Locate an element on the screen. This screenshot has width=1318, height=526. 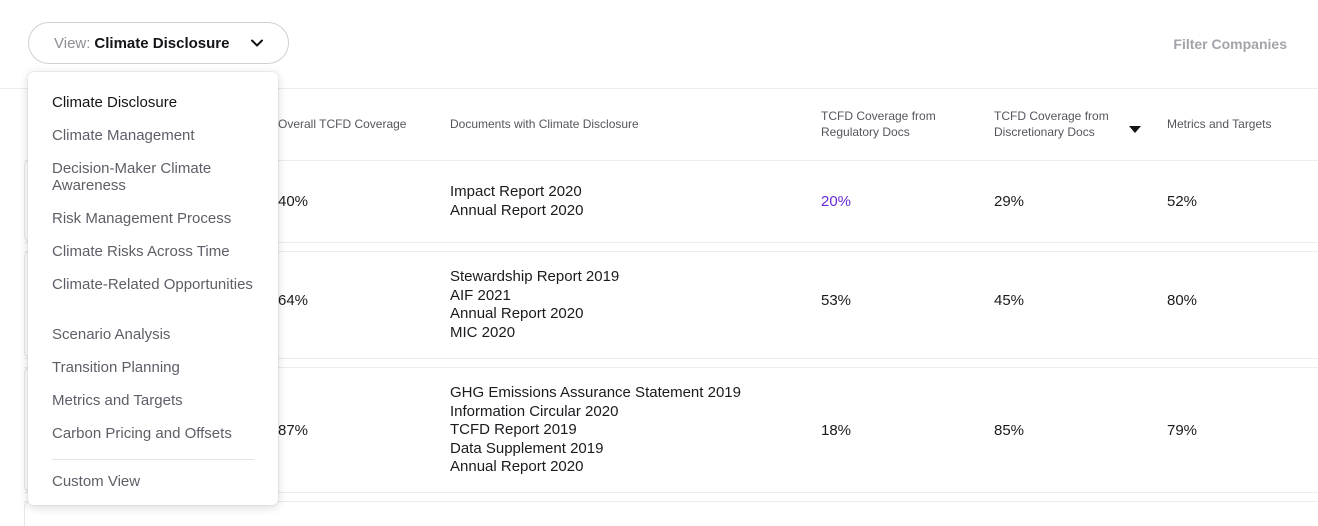
documents-cell: Impact Report 2020 Annual Report 2020 is located at coordinates (516, 201).